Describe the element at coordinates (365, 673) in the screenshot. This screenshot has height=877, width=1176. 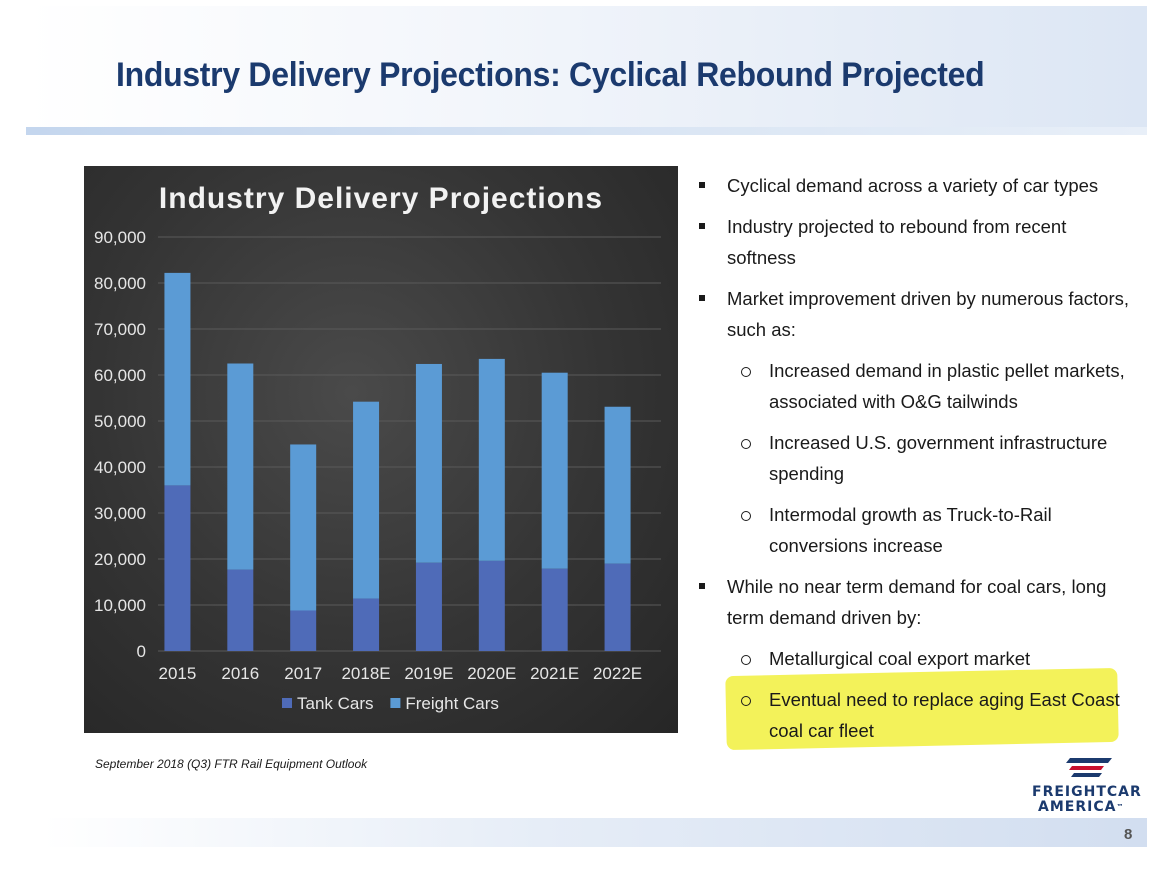
I see `x-tick-label: 2018E` at that location.